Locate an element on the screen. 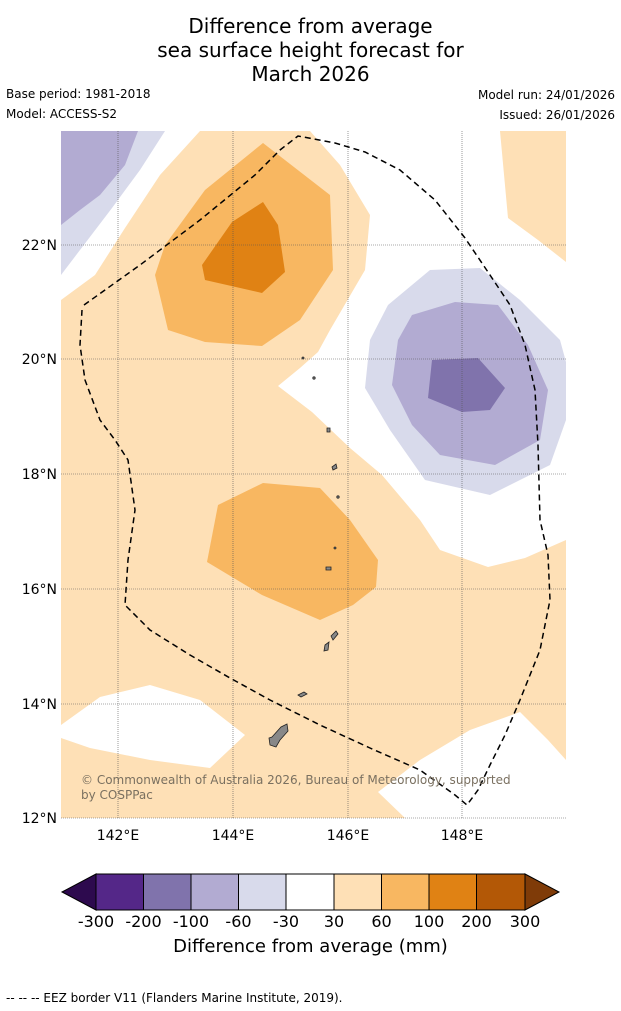 Image resolution: width=621 pixels, height=1011 pixels. model-run-label: Model run: 24/01/2026 is located at coordinates (546, 95).